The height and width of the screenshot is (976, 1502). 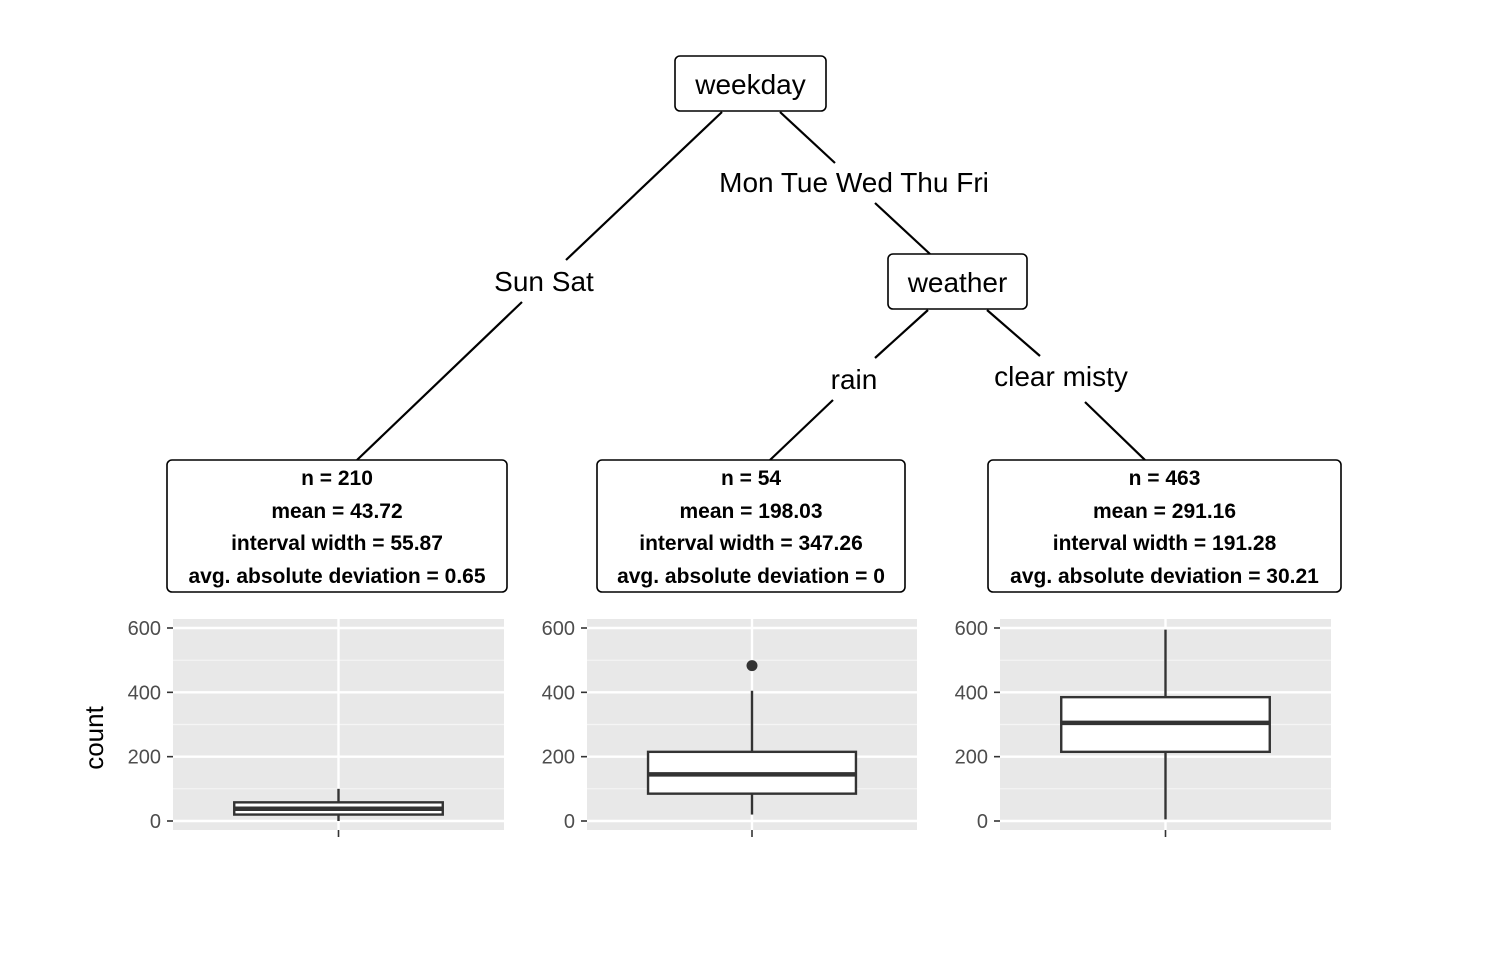 I want to click on outlier-point, so click(x=752, y=666).